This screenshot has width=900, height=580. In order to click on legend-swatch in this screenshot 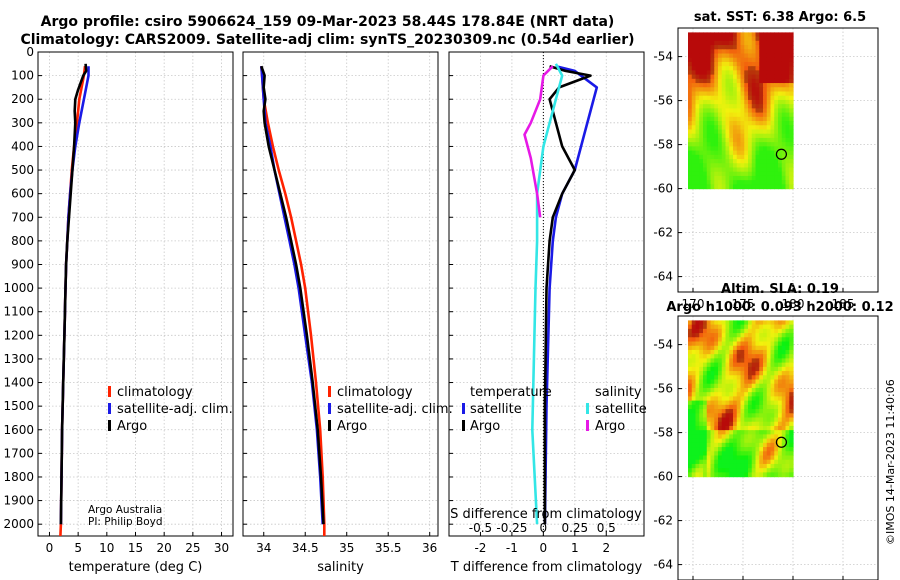, I will do `click(329, 425)`.